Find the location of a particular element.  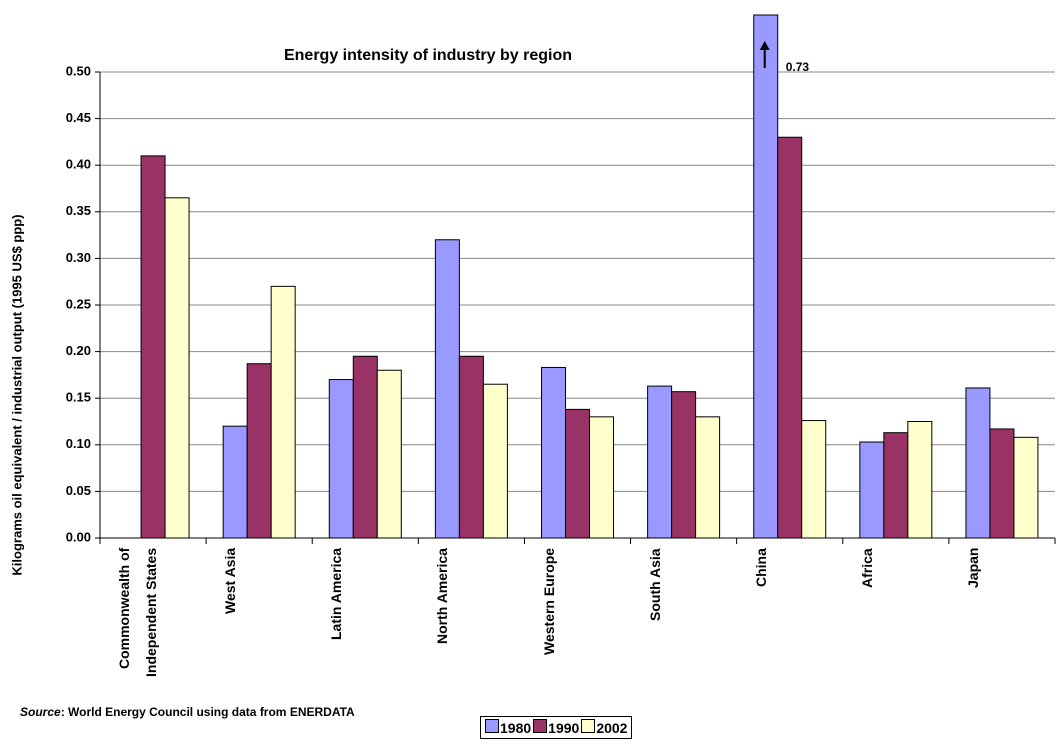

source-label: Source is located at coordinates (40, 712).